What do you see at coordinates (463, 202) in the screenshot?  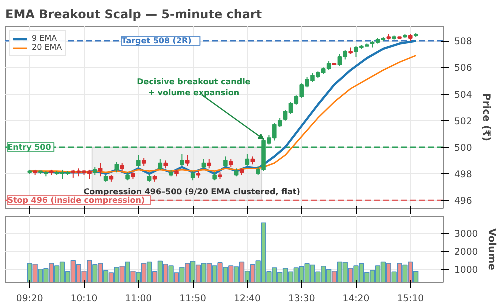 I see `y-tick-label: 496` at bounding box center [463, 202].